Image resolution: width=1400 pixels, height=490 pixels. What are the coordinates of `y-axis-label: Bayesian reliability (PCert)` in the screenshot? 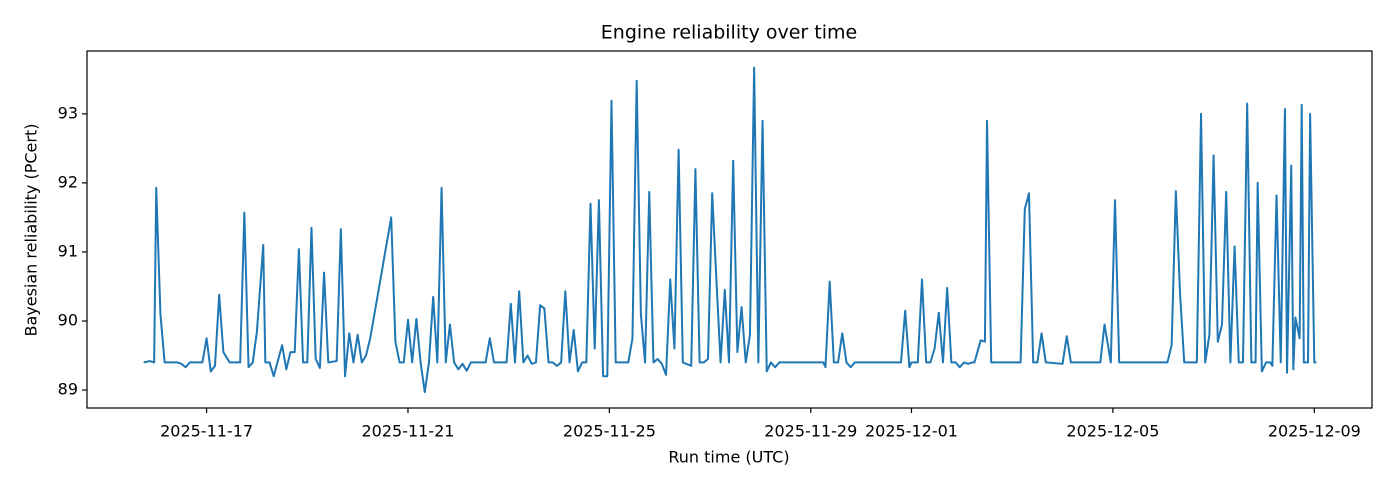 It's located at (31, 230).